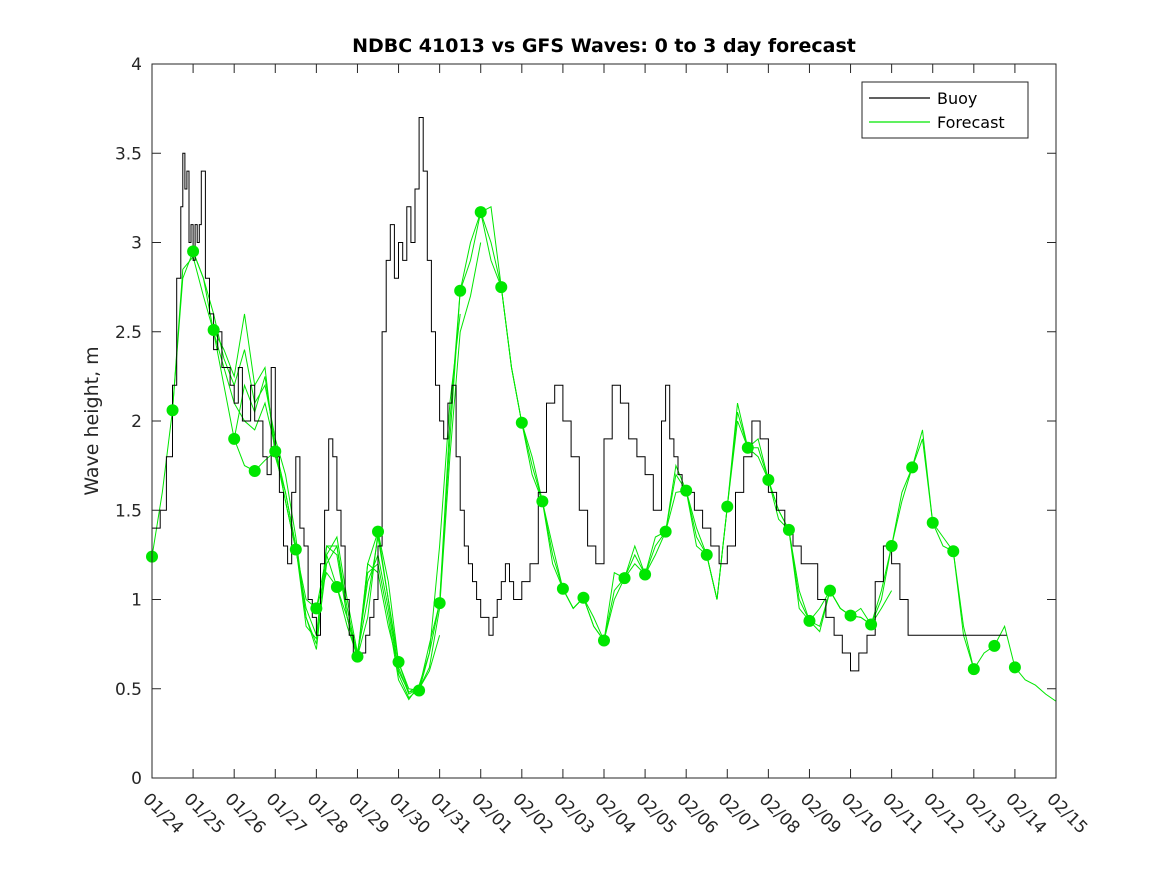 The image size is (1167, 875). Describe the element at coordinates (971, 122) in the screenshot. I see `legend-label-forecast: Forecast` at that location.